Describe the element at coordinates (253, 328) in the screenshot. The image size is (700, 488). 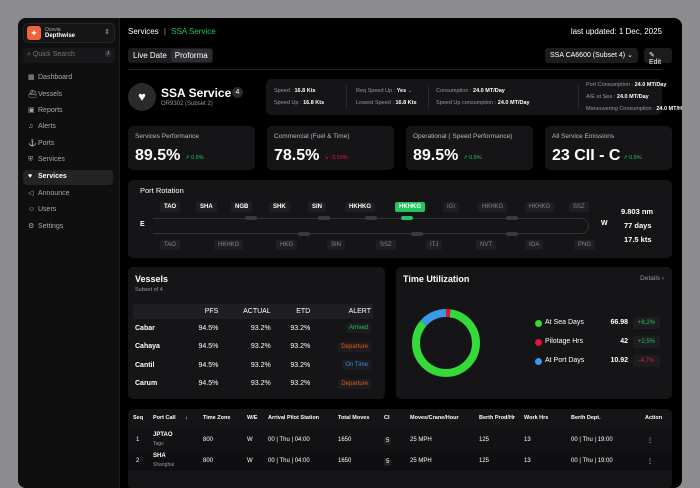
I see `vessel-row: Cabar 94.5% 93.2% 93.2% Arrived` at that location.